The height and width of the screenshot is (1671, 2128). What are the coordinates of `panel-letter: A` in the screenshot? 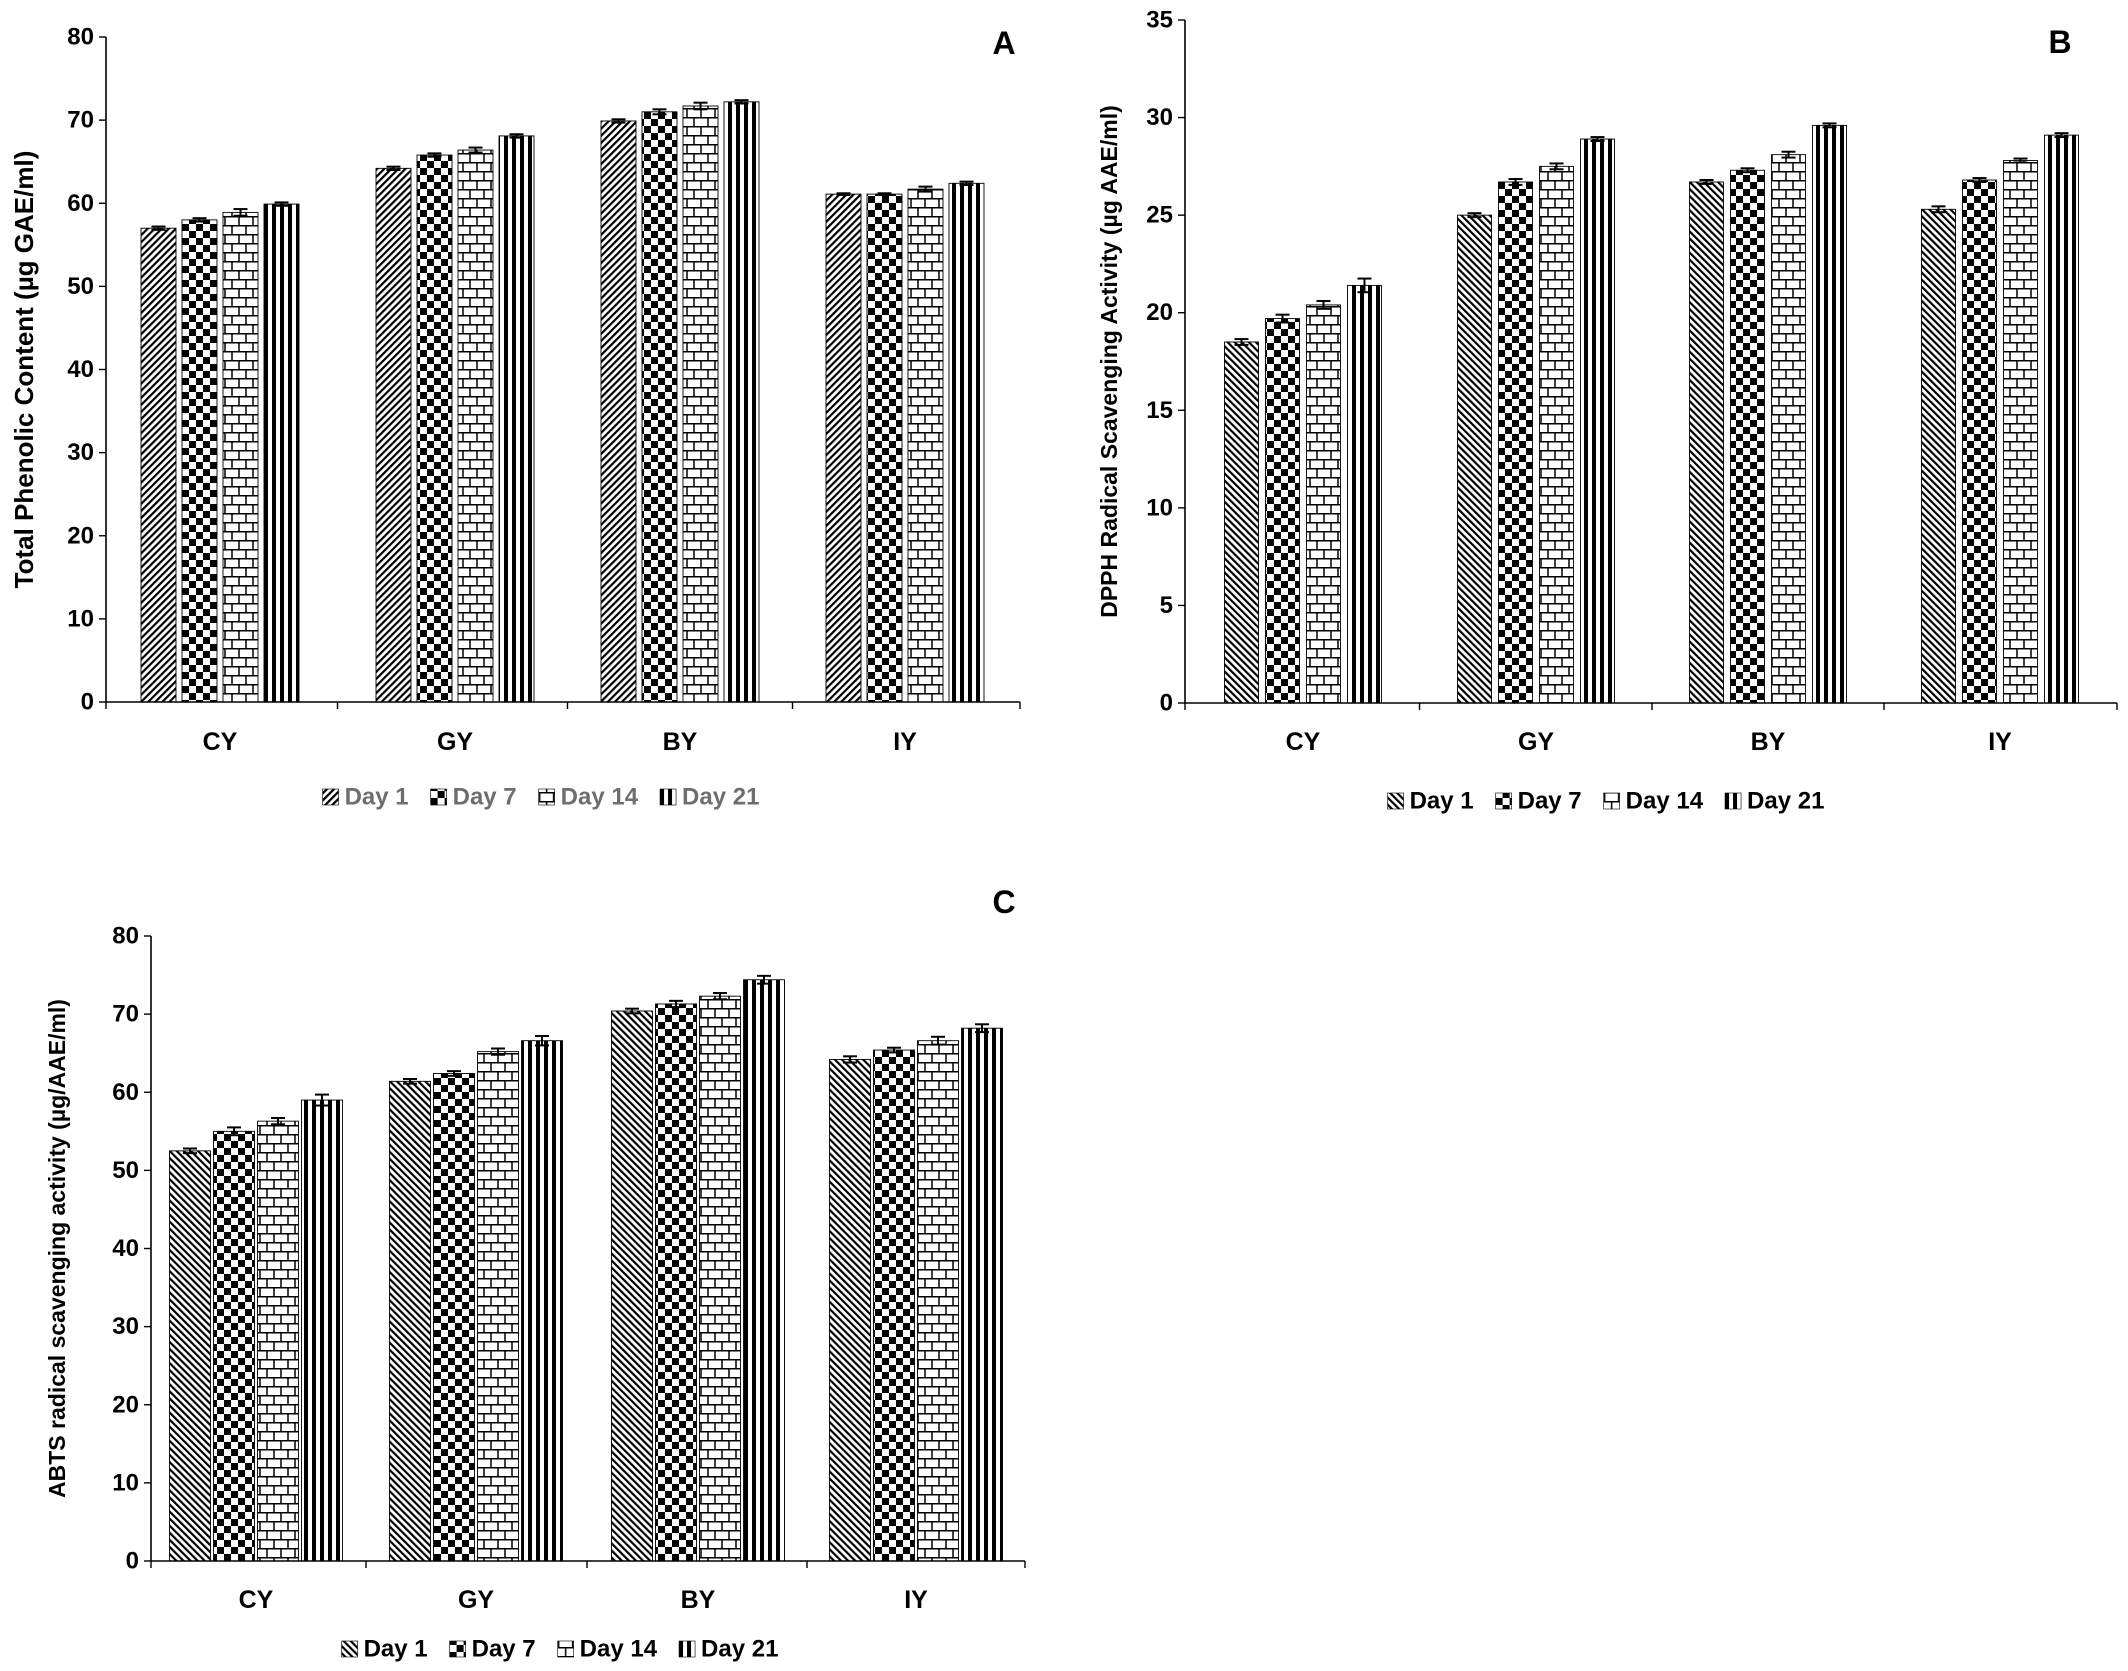 It's located at (1003, 43).